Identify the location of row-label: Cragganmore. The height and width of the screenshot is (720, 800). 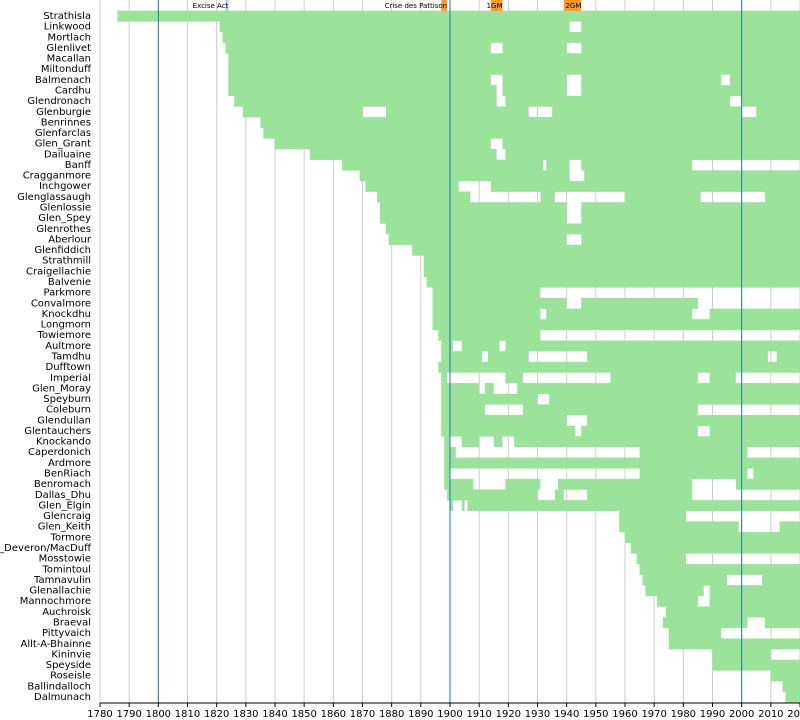
(57, 176).